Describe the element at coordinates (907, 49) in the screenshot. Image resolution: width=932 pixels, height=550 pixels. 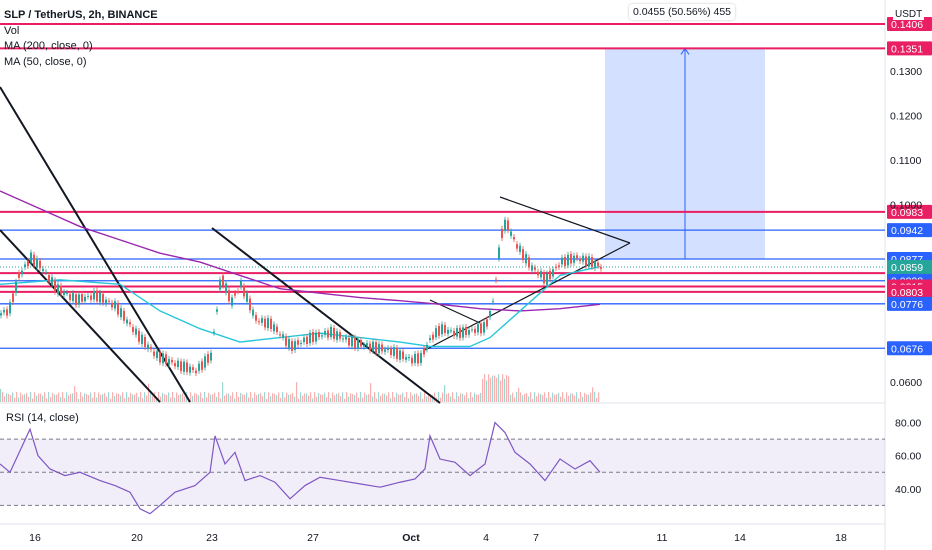
I see `level-tag-0.1351: 0.1351` at that location.